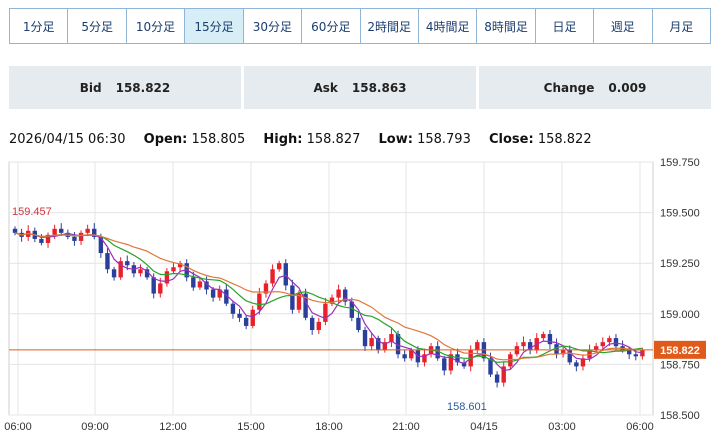 This screenshot has width=720, height=435. I want to click on low-value: 158.793, so click(444, 139).